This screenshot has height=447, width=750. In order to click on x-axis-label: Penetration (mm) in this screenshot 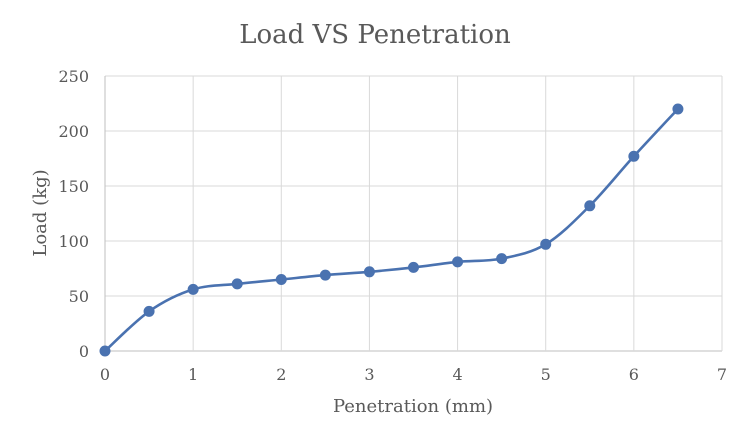, I will do `click(413, 406)`.